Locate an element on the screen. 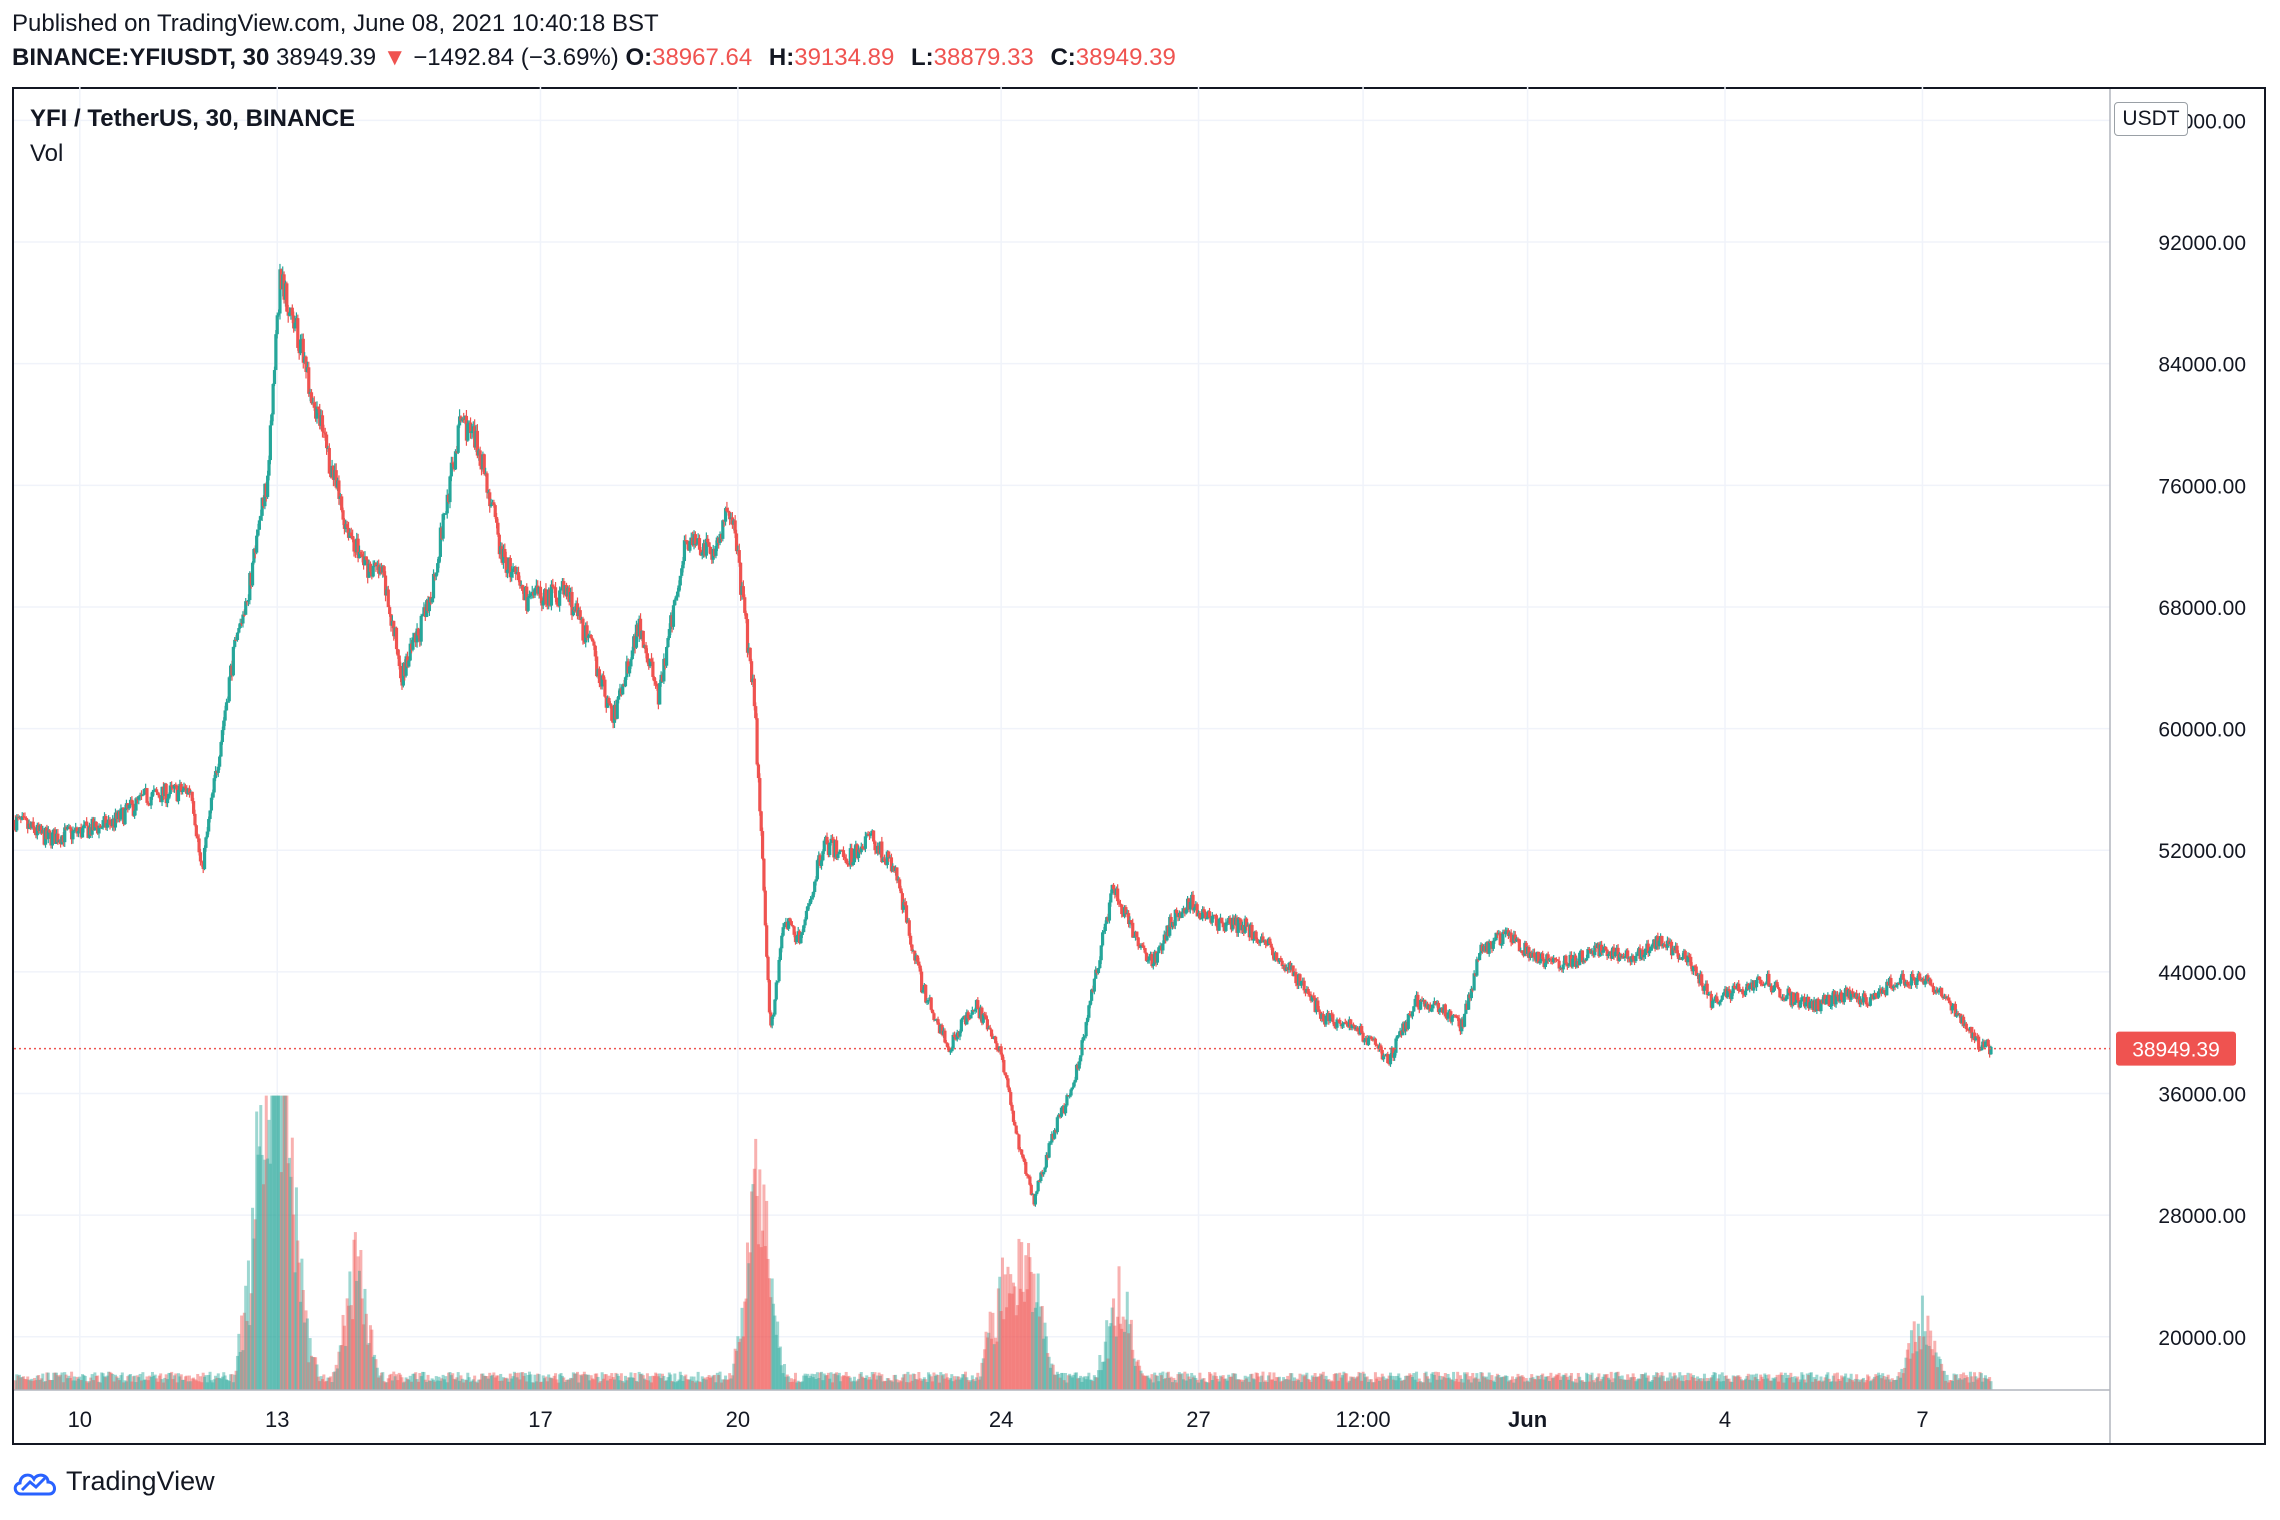  tradingview-logo: TradingView is located at coordinates (113, 1481).